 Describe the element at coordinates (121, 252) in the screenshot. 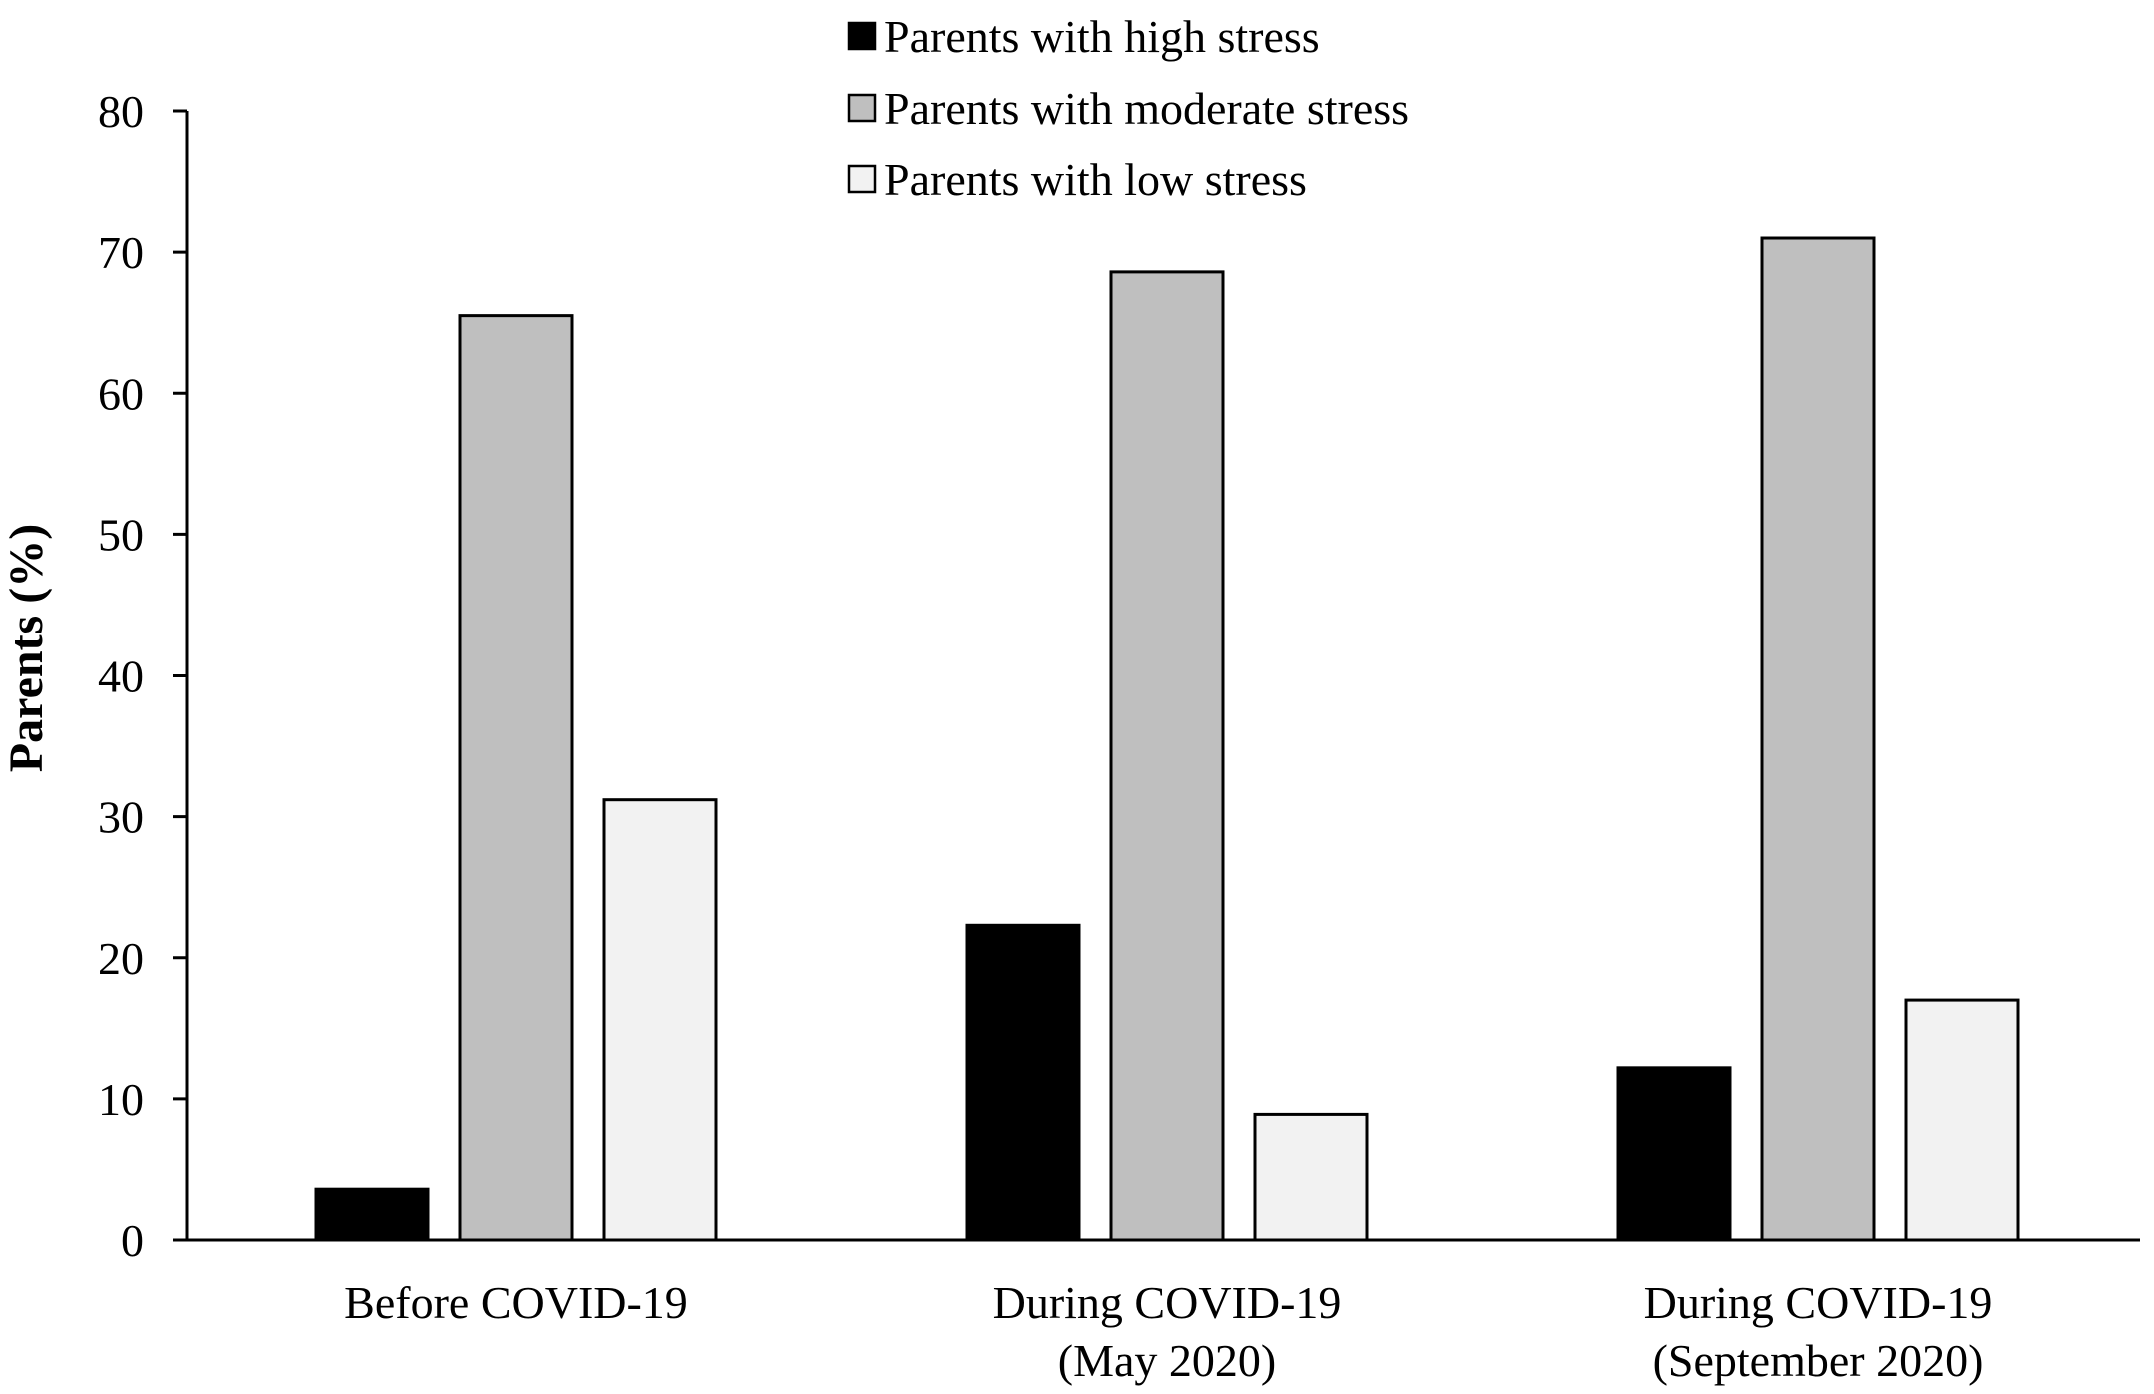

I see `y-tick-label: 70` at that location.